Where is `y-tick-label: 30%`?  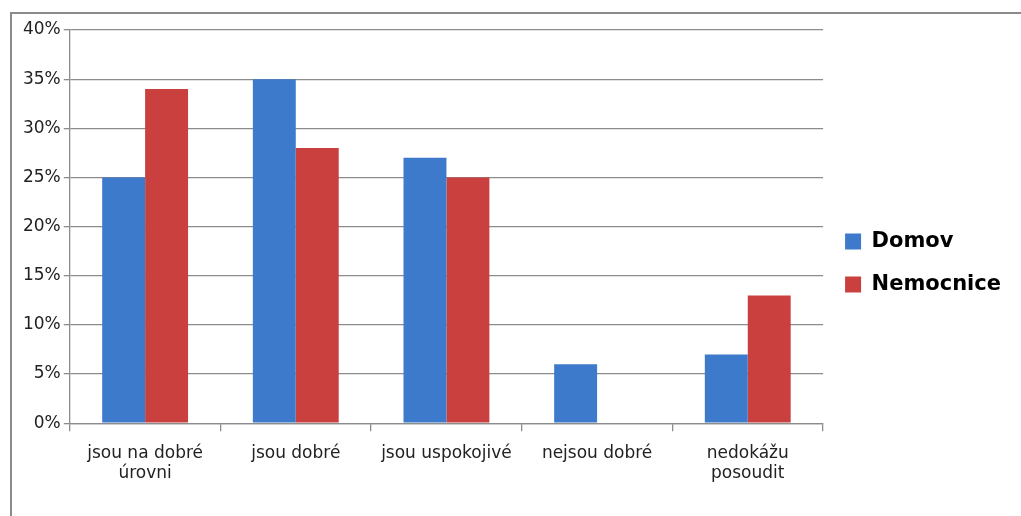 y-tick-label: 30% is located at coordinates (41, 126).